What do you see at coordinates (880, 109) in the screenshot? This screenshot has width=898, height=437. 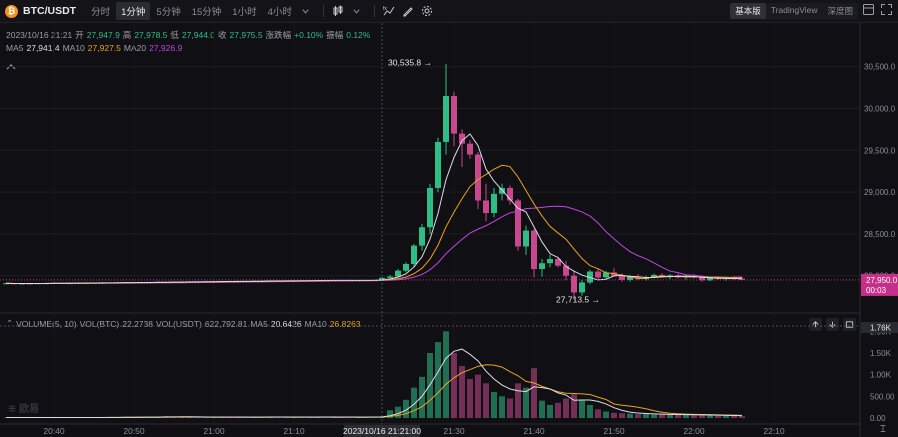 I see `price-tick-label: 30,000.0` at bounding box center [880, 109].